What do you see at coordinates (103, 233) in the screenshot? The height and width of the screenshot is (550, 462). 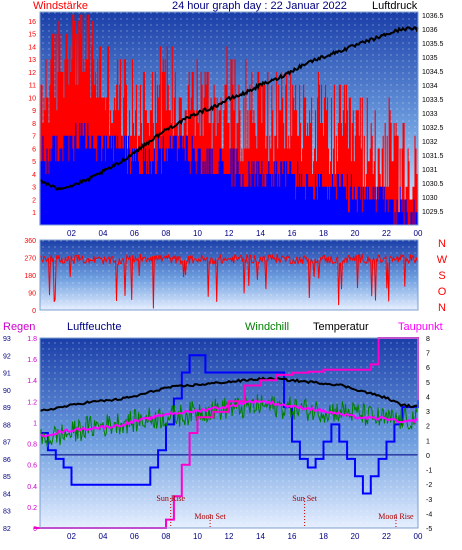 I see `wind-x-tick-label: 04` at bounding box center [103, 233].